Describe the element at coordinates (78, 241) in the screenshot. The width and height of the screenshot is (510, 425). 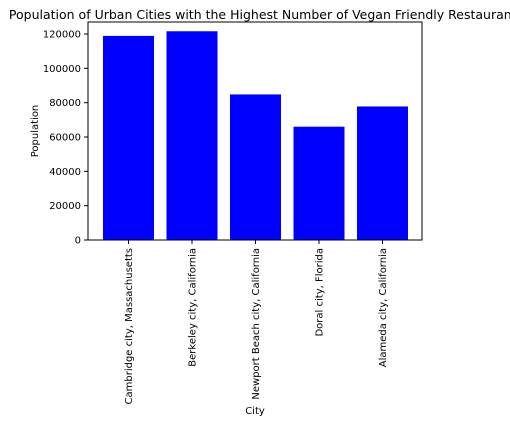
I see `y-tick-label-0: 0` at that location.